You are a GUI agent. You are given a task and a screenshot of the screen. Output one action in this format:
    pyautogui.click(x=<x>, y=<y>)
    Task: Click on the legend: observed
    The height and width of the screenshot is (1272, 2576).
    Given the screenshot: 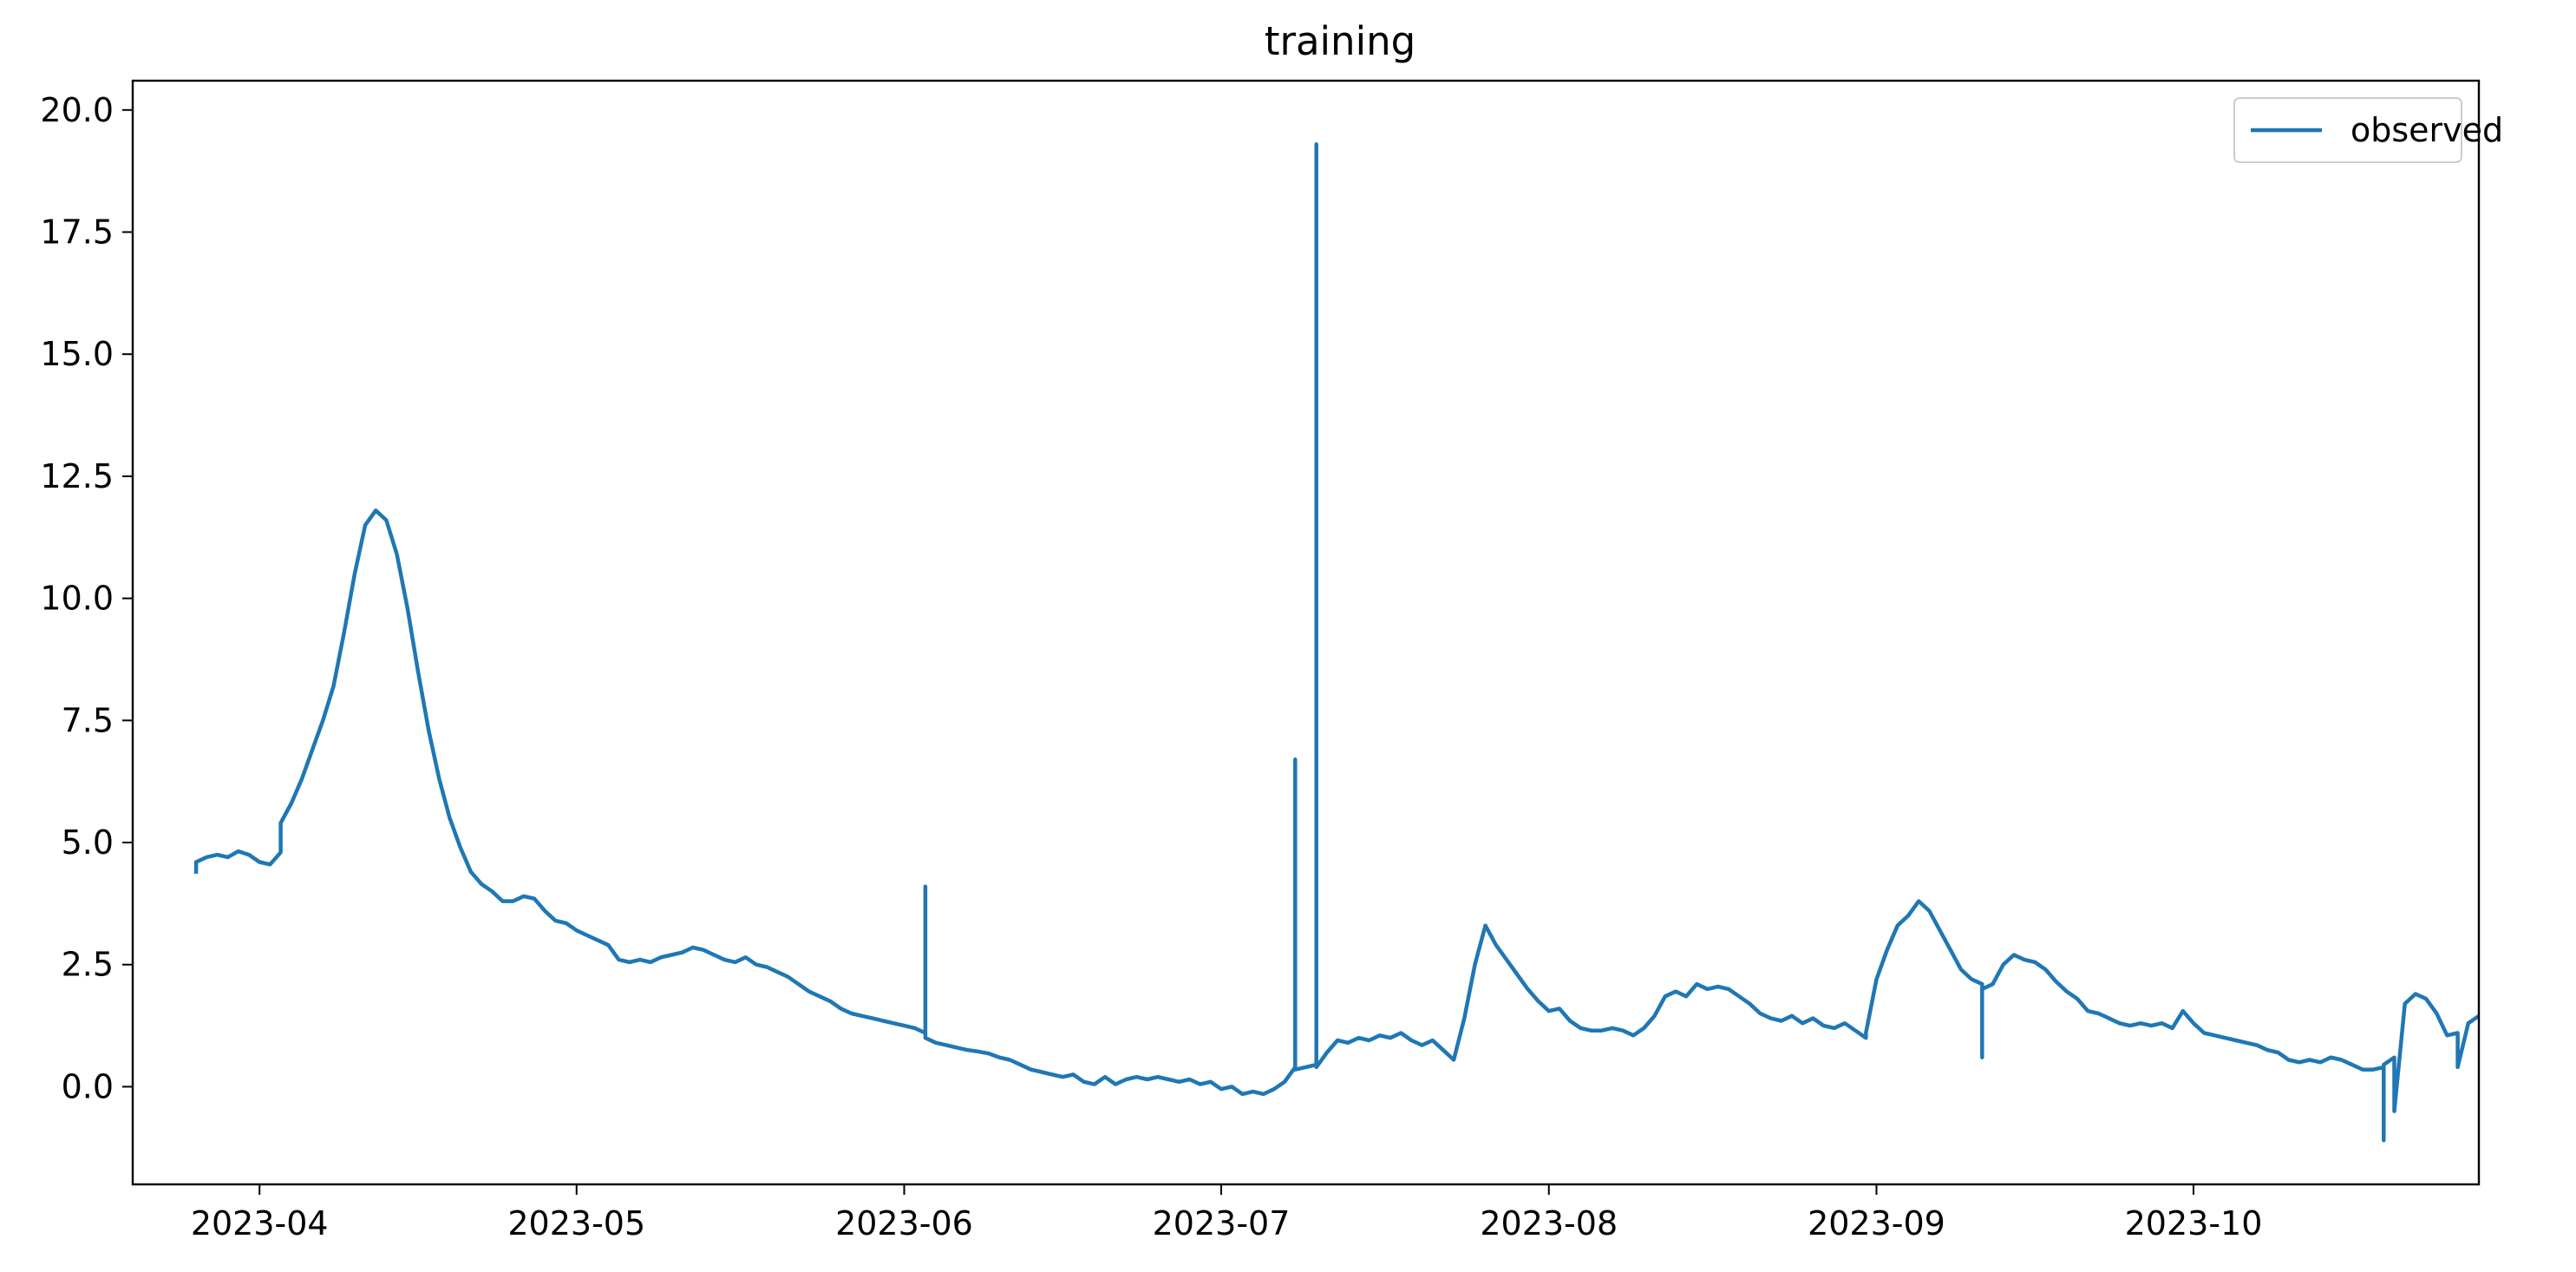 What is the action you would take?
    pyautogui.click(x=2368, y=130)
    